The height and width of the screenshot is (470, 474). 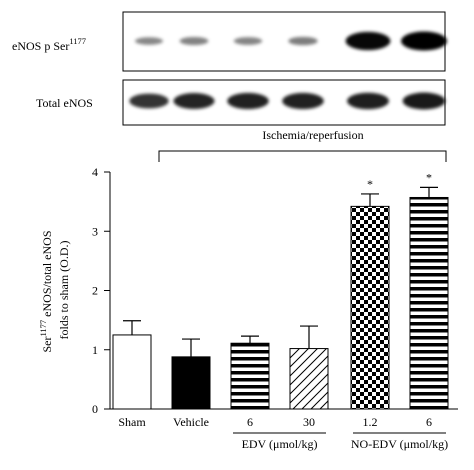 I want to click on group-label-2: NO-EDV (μmol/kg), so click(x=399, y=444).